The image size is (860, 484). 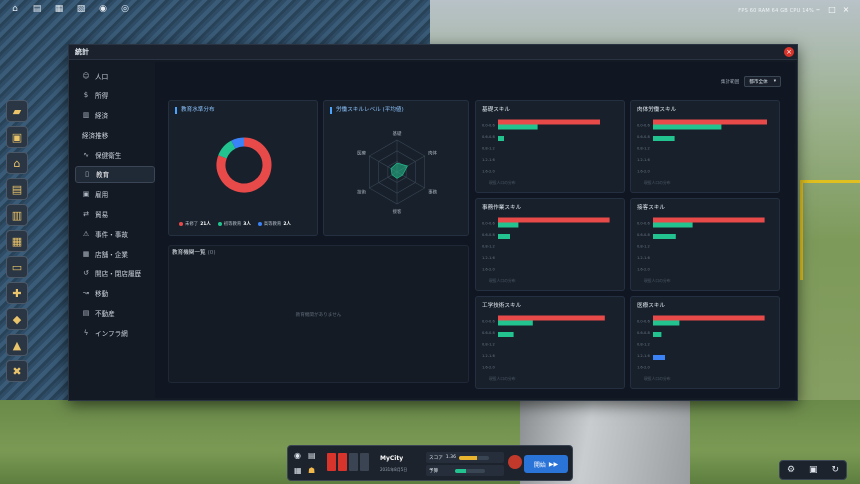 What do you see at coordinates (17, 163) in the screenshot?
I see `house-tool-icon: ⌂` at bounding box center [17, 163].